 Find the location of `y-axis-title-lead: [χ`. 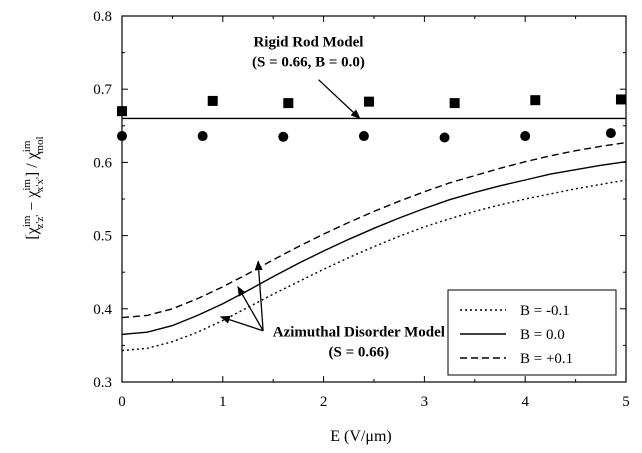

y-axis-title-lead: [χ is located at coordinates (32, 232).